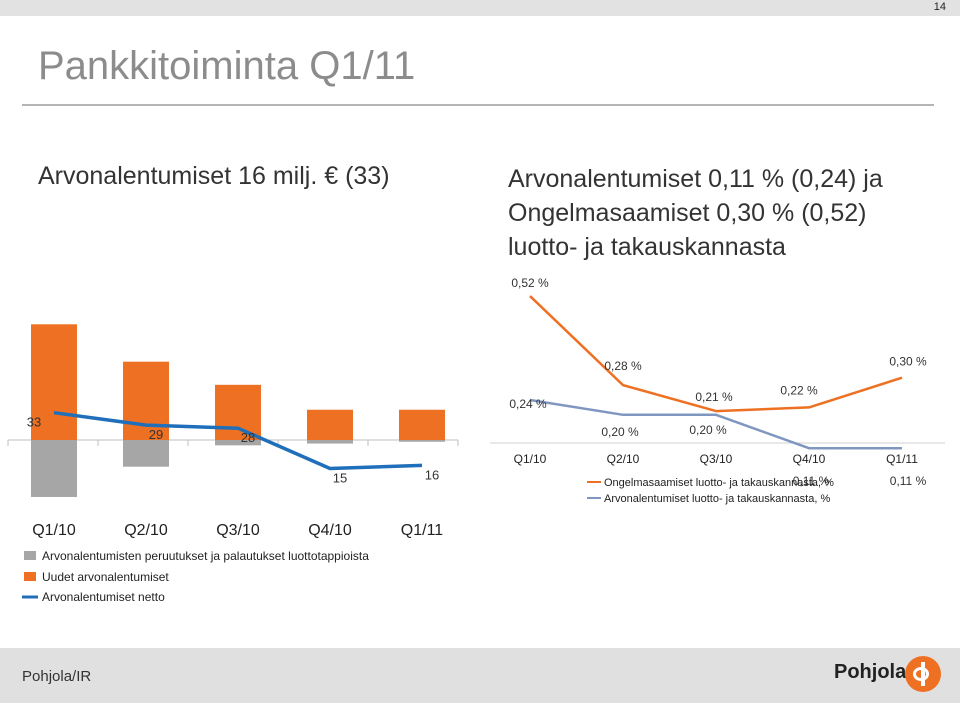 The height and width of the screenshot is (703, 960). I want to click on brand-name: Pohjola, so click(870, 672).